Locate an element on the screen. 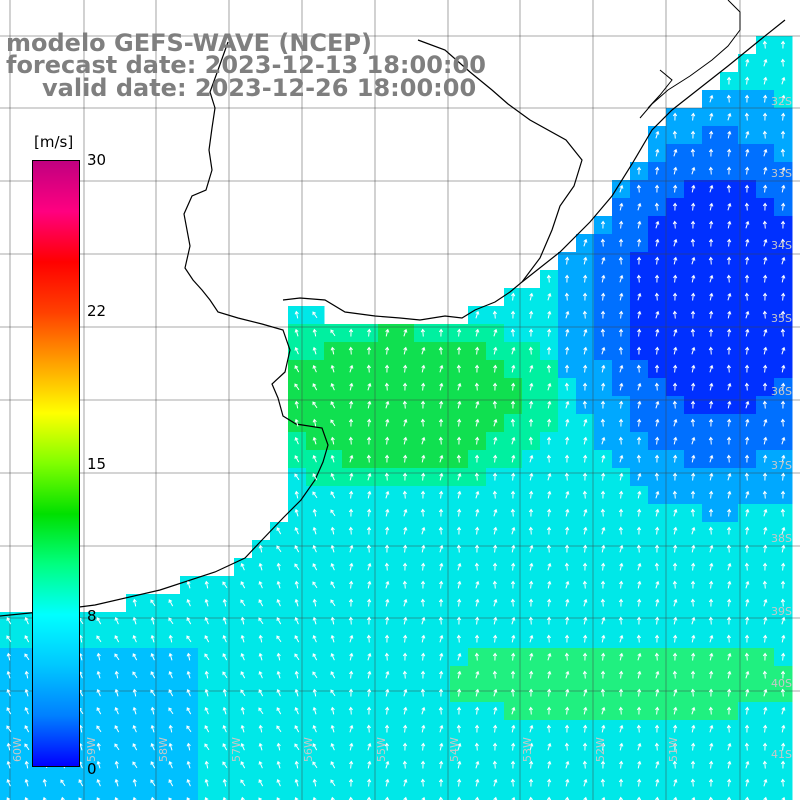 This screenshot has height=800, width=800. colorbar-tick: 8 is located at coordinates (92, 616).